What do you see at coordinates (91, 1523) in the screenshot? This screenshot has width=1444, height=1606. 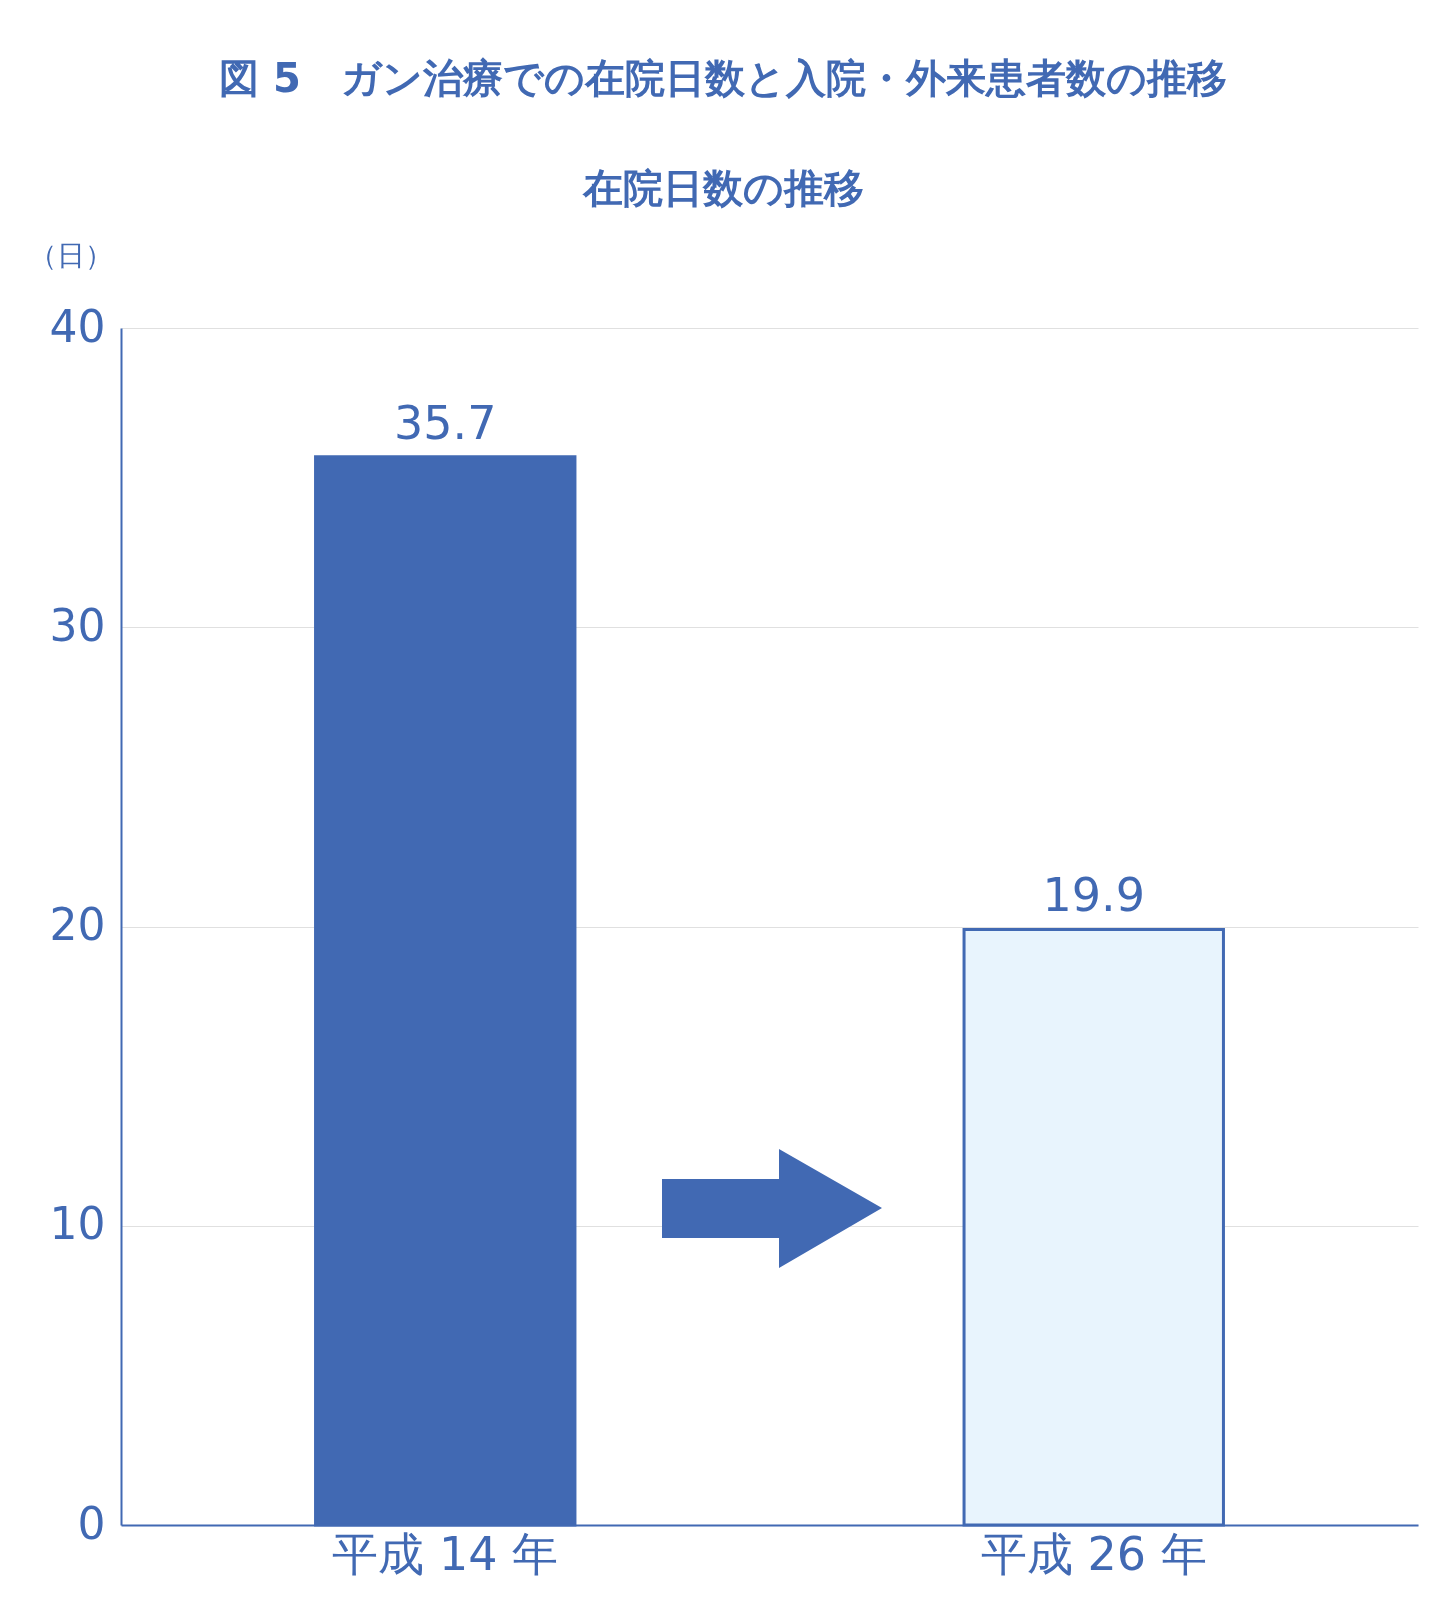 I see `y-tick-label: 0` at bounding box center [91, 1523].